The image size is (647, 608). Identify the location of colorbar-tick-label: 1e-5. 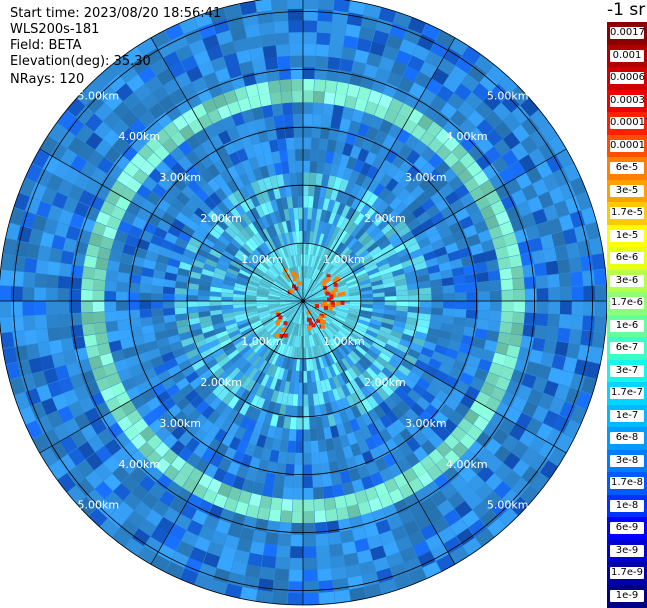
(627, 235).